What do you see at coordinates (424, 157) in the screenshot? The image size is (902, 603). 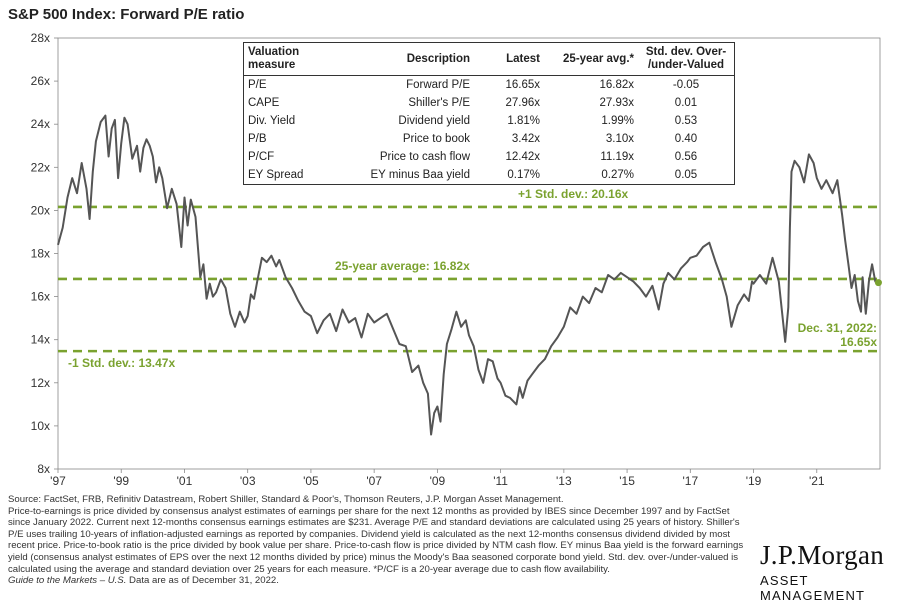 I see `table-cell: Price to cash flow` at bounding box center [424, 157].